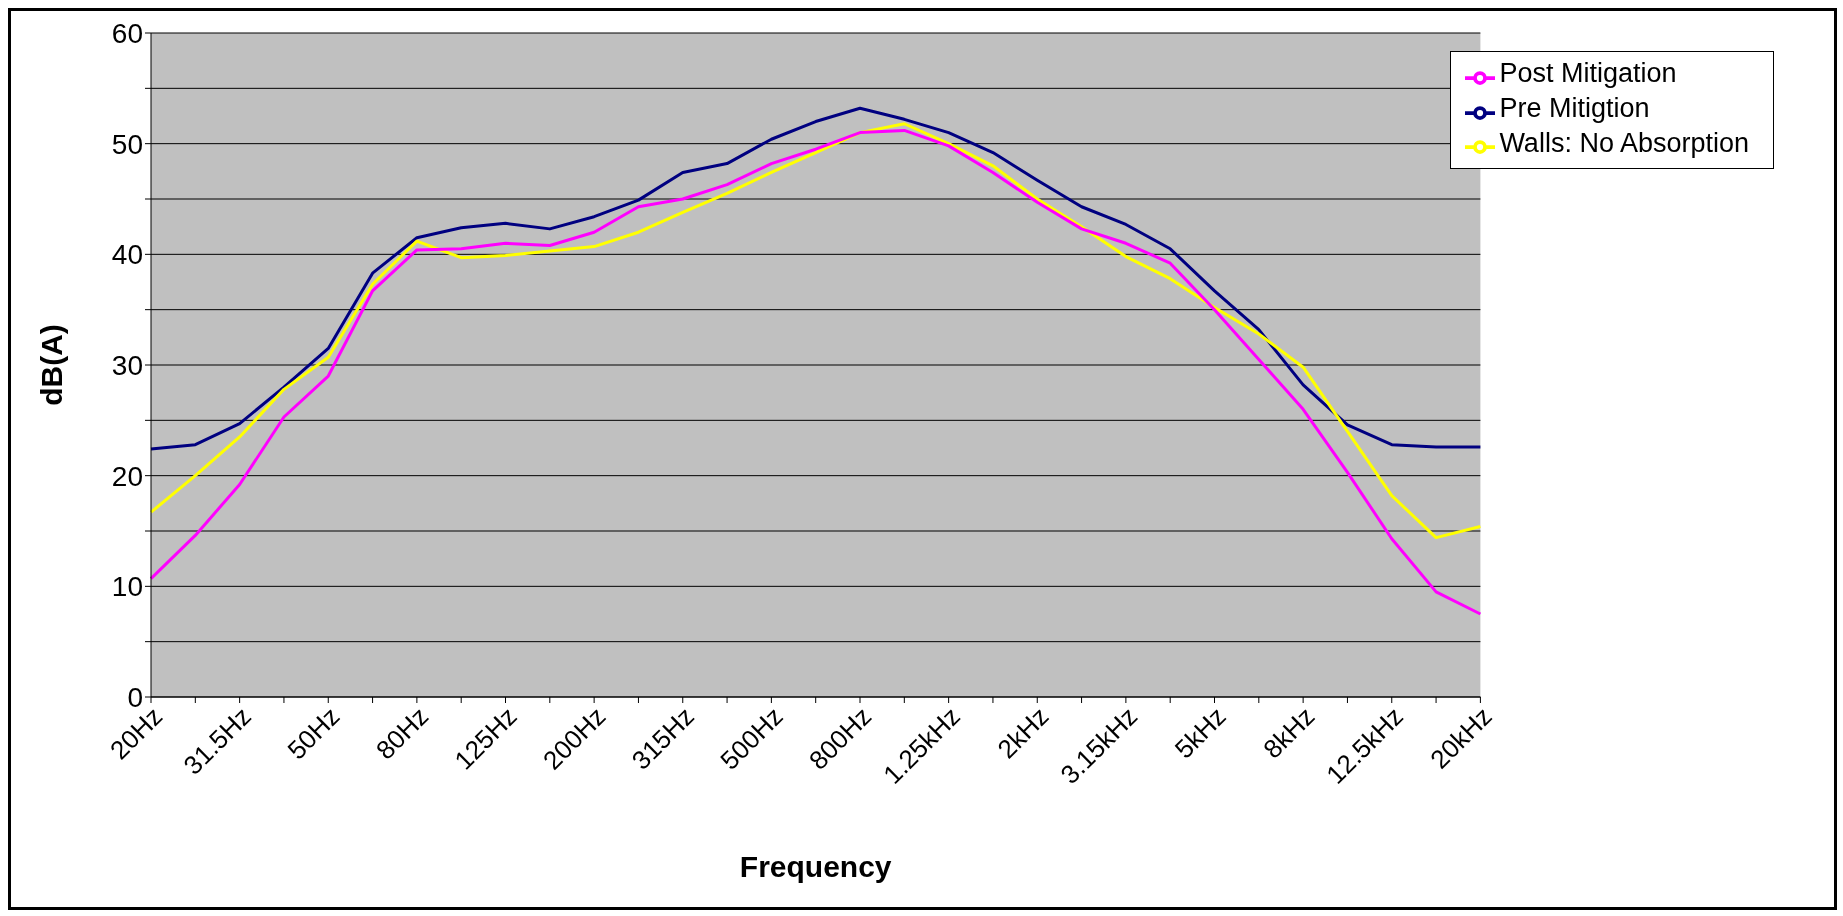 This screenshot has width=1843, height=916. Describe the element at coordinates (1574, 107) in the screenshot. I see `legend-label: Pre Mitigtion` at that location.